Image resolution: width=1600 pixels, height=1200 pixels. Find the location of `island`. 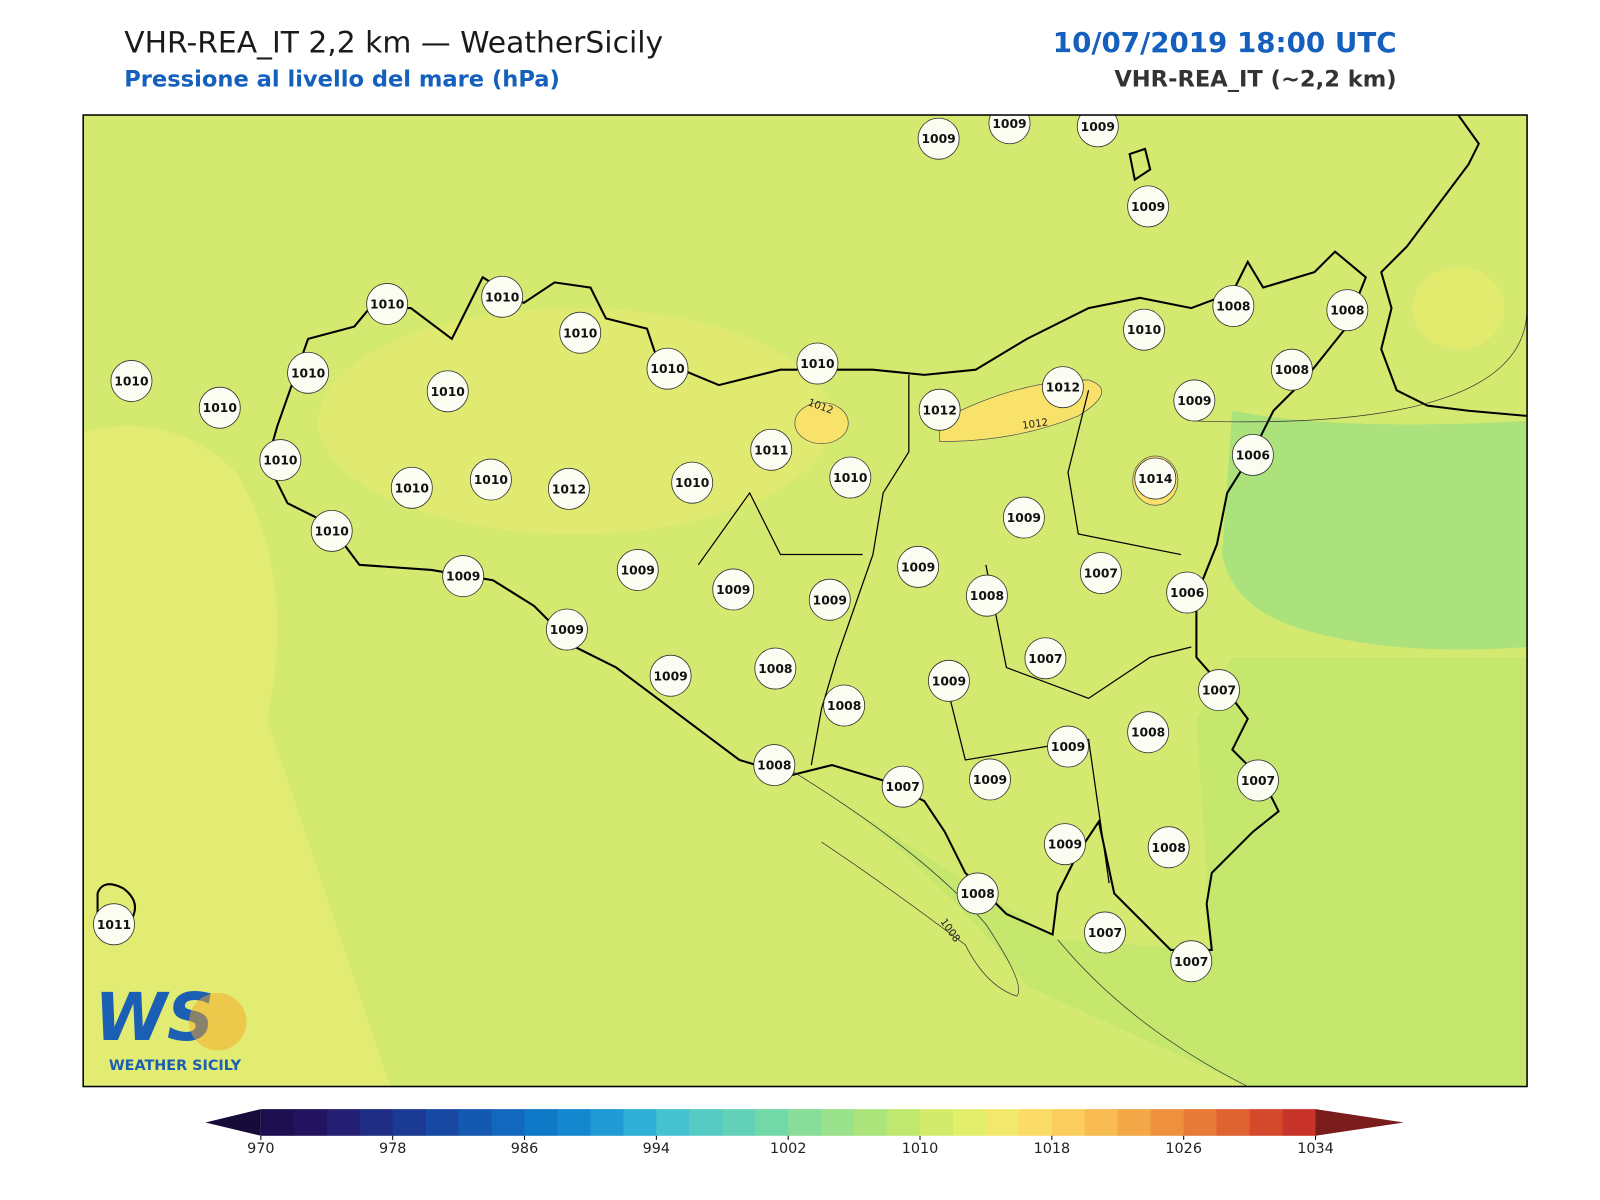

island is located at coordinates (1140, 164).